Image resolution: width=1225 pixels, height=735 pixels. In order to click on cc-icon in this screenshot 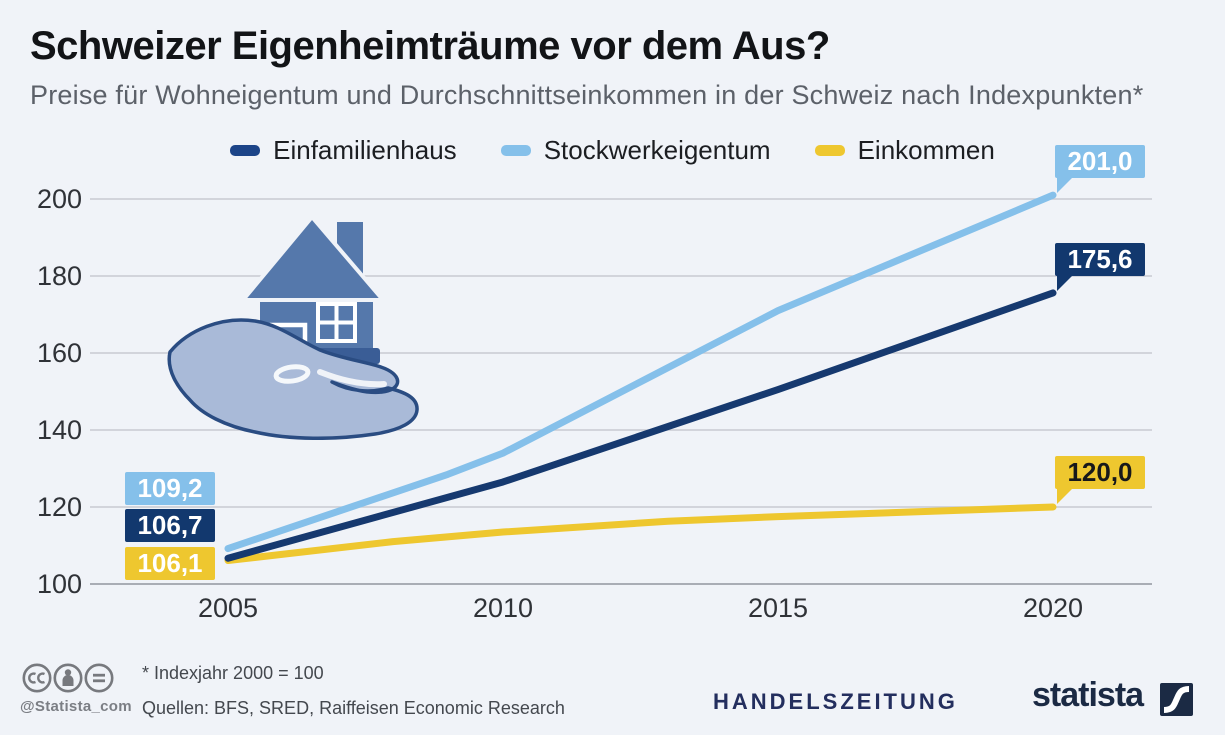, I will do `click(37, 678)`.